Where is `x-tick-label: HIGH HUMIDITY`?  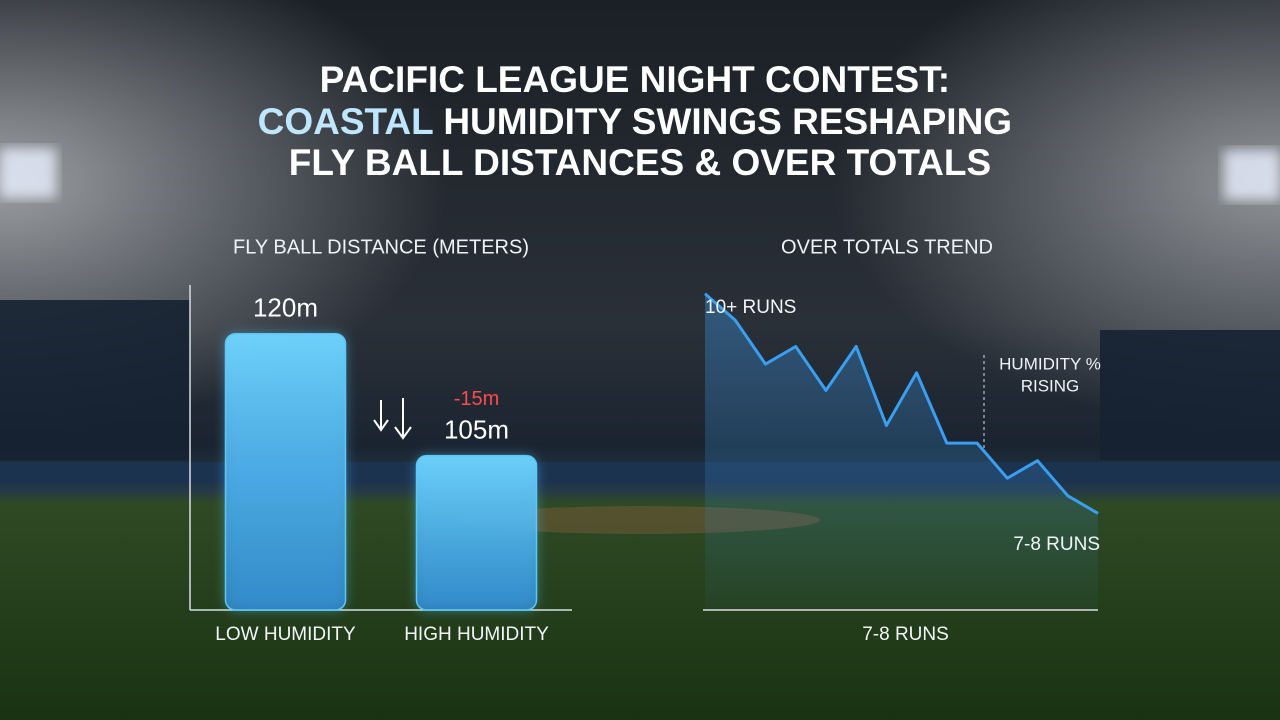
x-tick-label: HIGH HUMIDITY is located at coordinates (476, 634).